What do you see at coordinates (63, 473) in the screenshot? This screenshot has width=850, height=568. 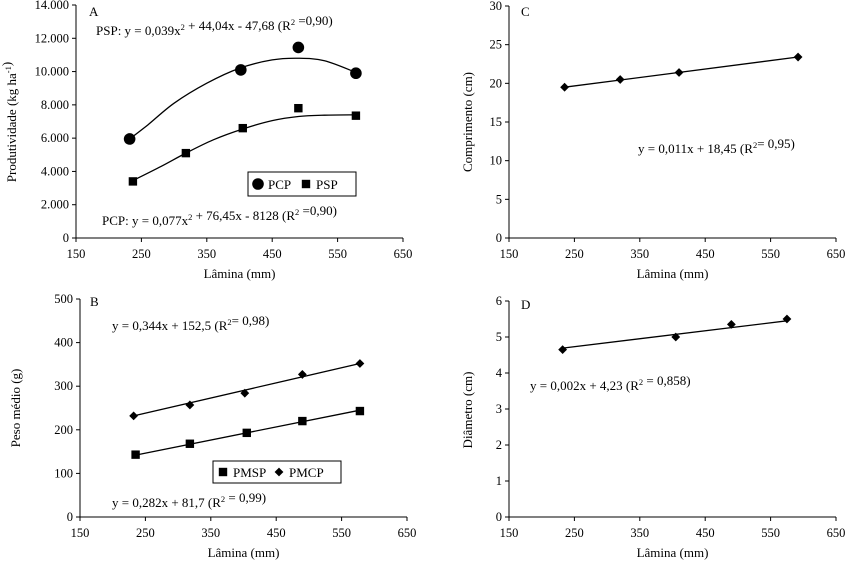 I see `y-tick-label: 100` at bounding box center [63, 473].